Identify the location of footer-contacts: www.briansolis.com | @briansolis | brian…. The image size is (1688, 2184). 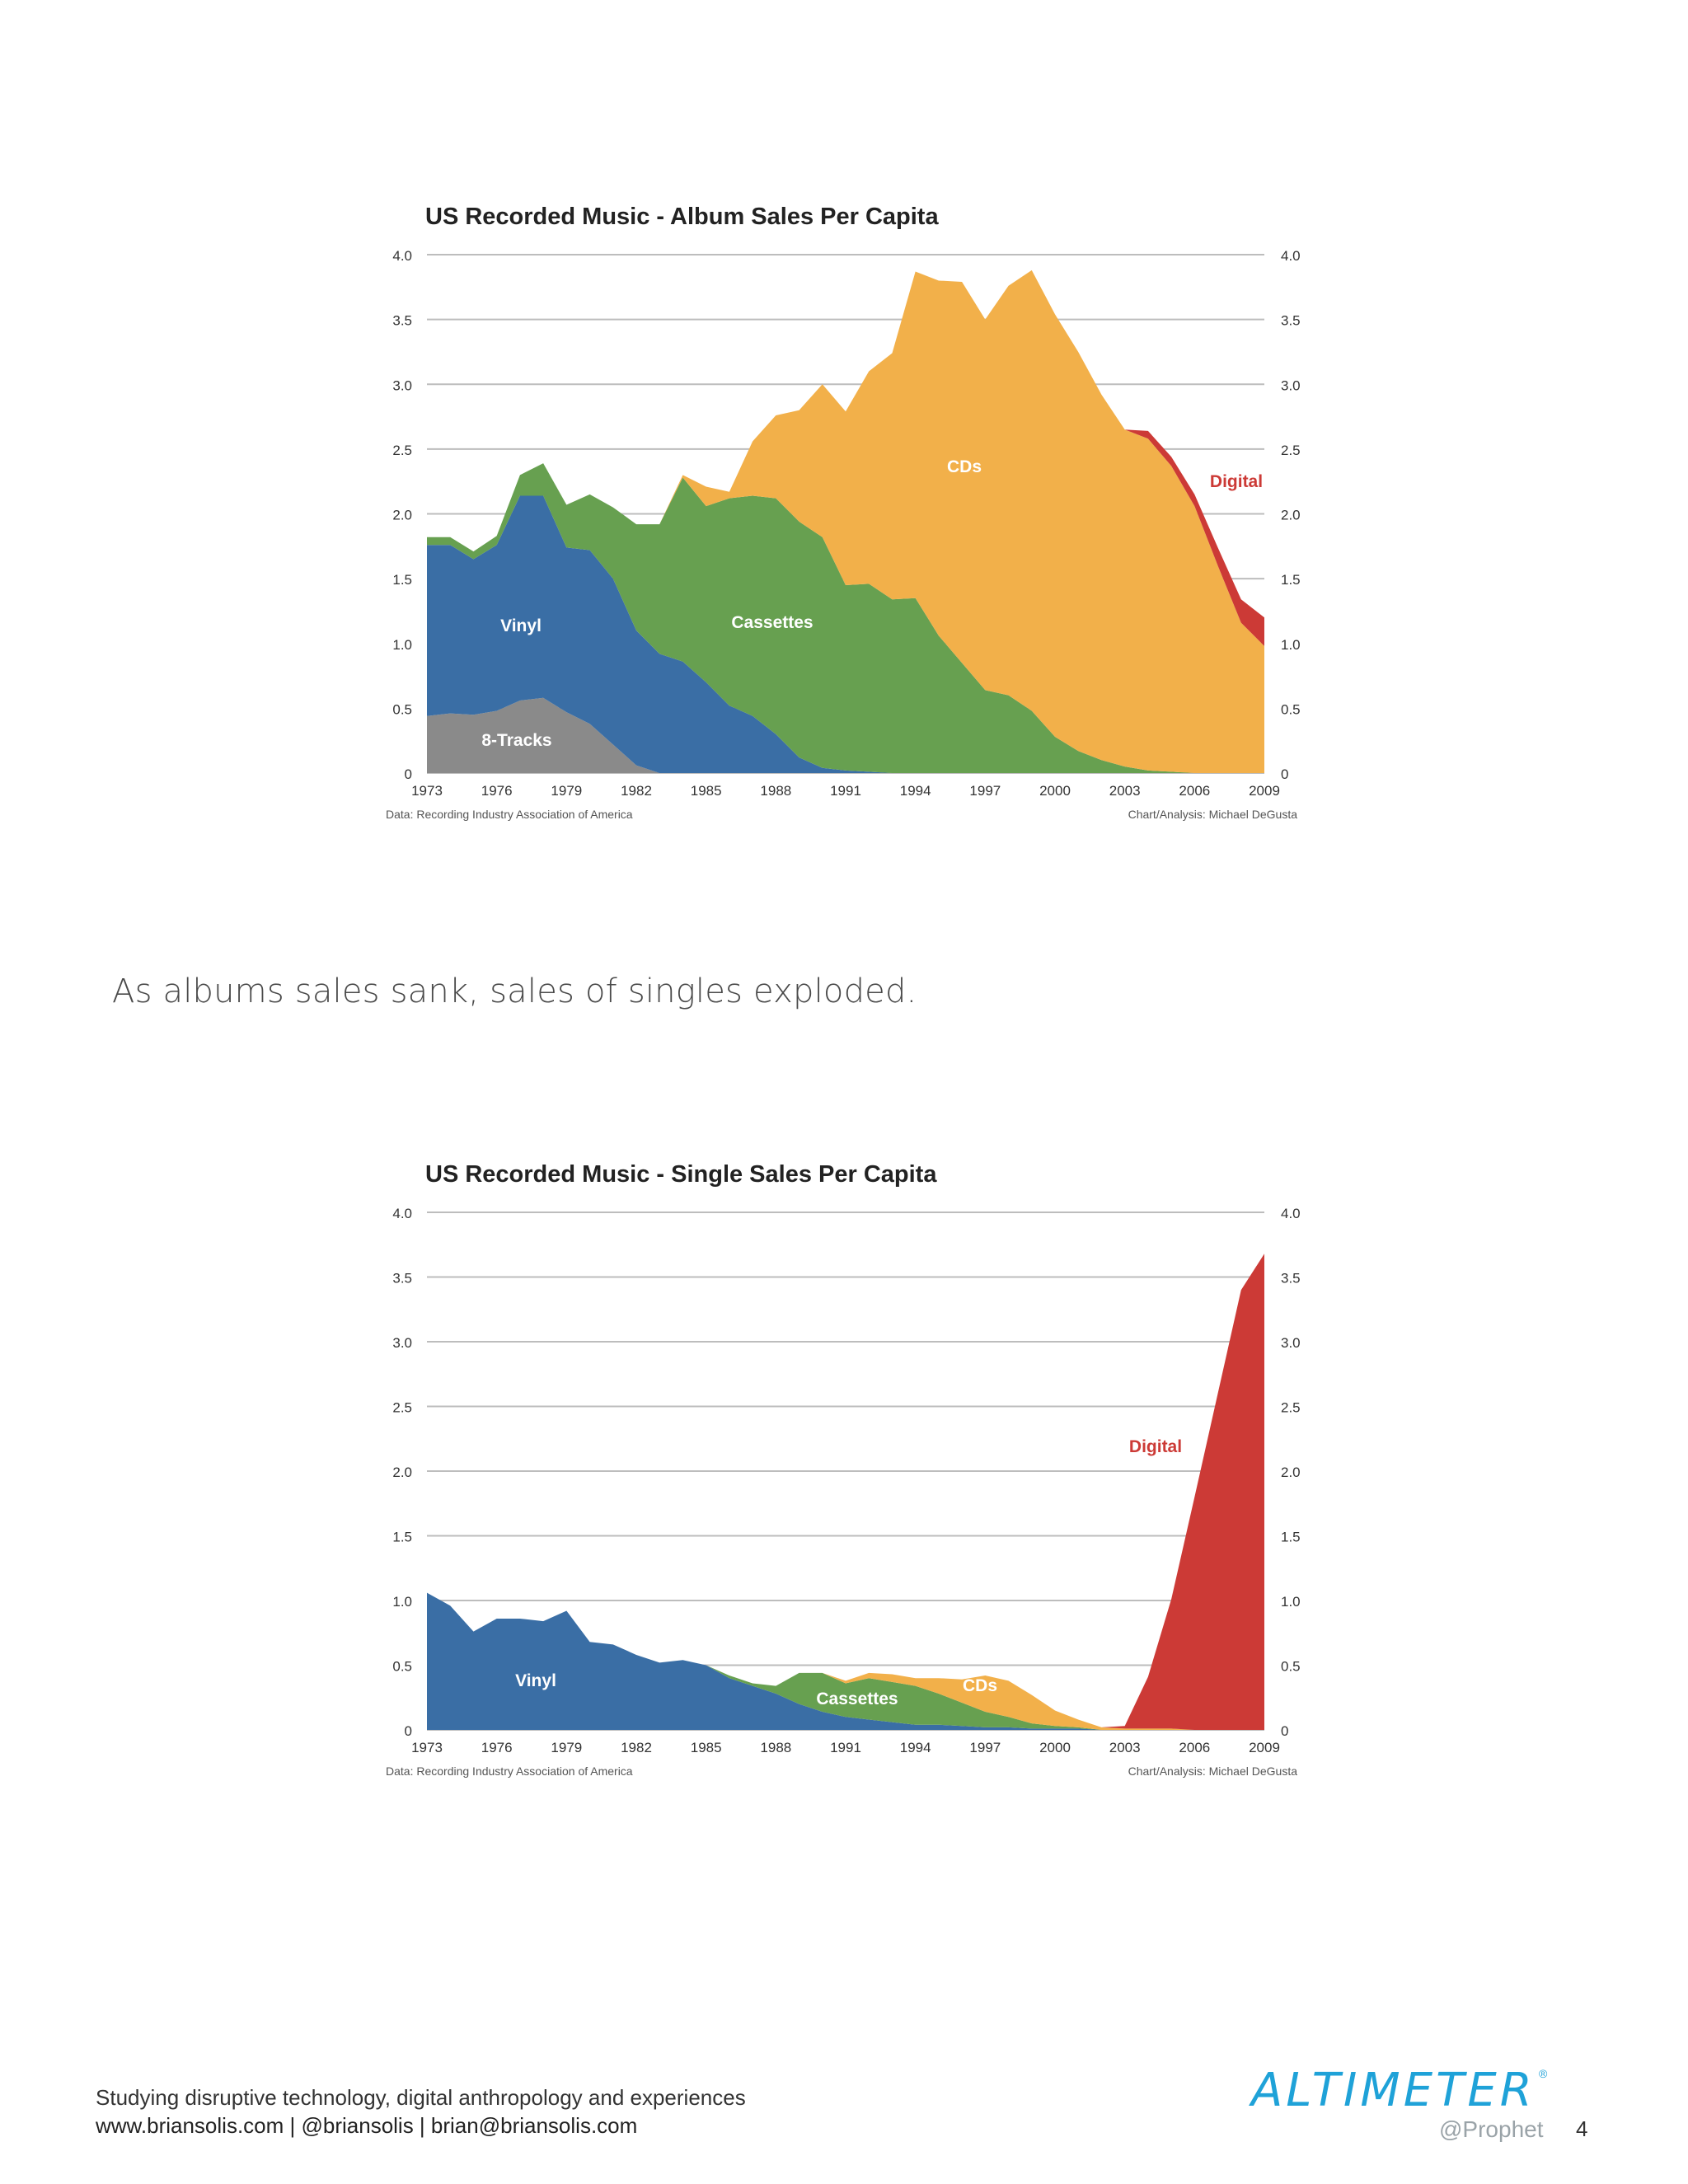
(367, 2125).